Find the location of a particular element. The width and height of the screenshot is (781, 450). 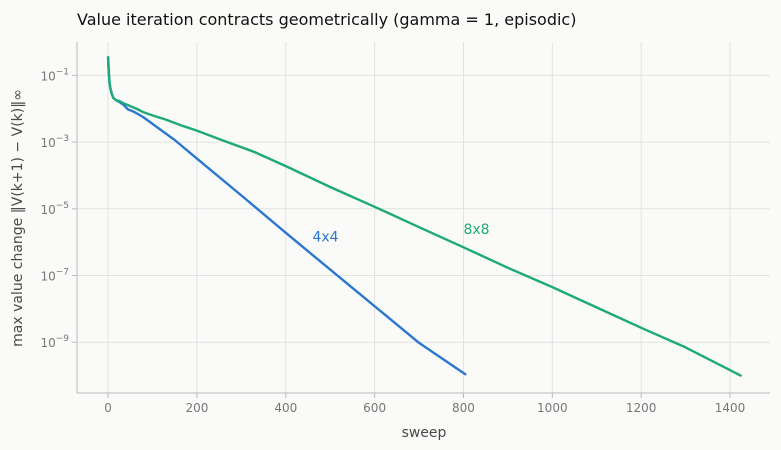

x-tick-label: 200 is located at coordinates (196, 408).